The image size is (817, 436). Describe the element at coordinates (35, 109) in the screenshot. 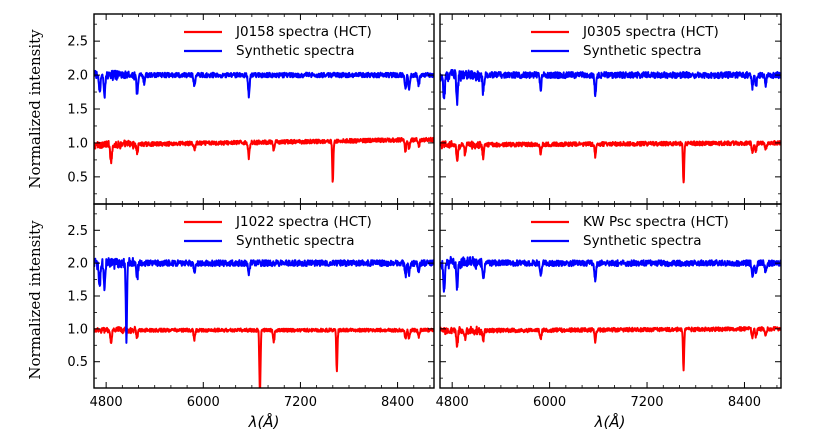

I see `ylabel-top: Normalized intensity` at that location.